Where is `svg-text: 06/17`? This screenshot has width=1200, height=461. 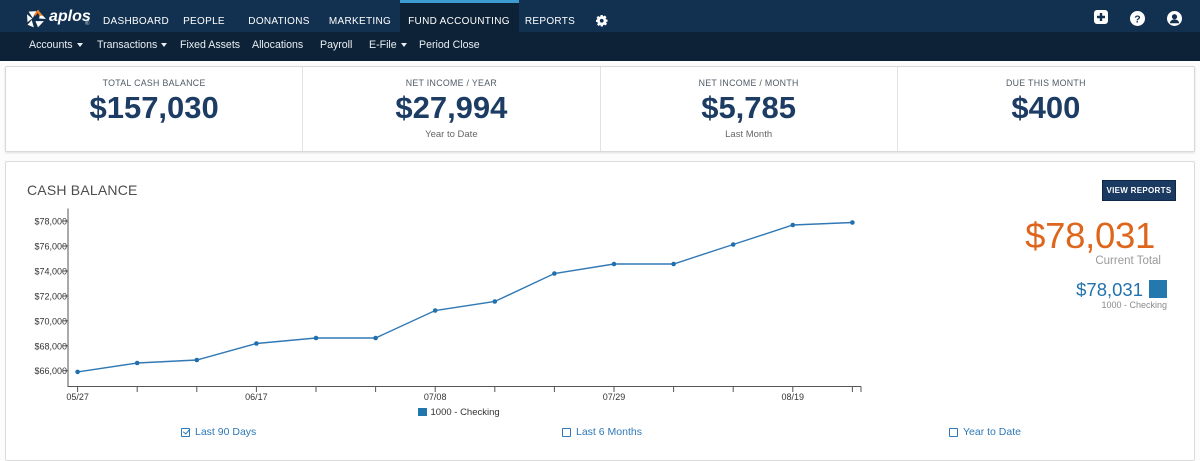
svg-text: 06/17 is located at coordinates (256, 397).